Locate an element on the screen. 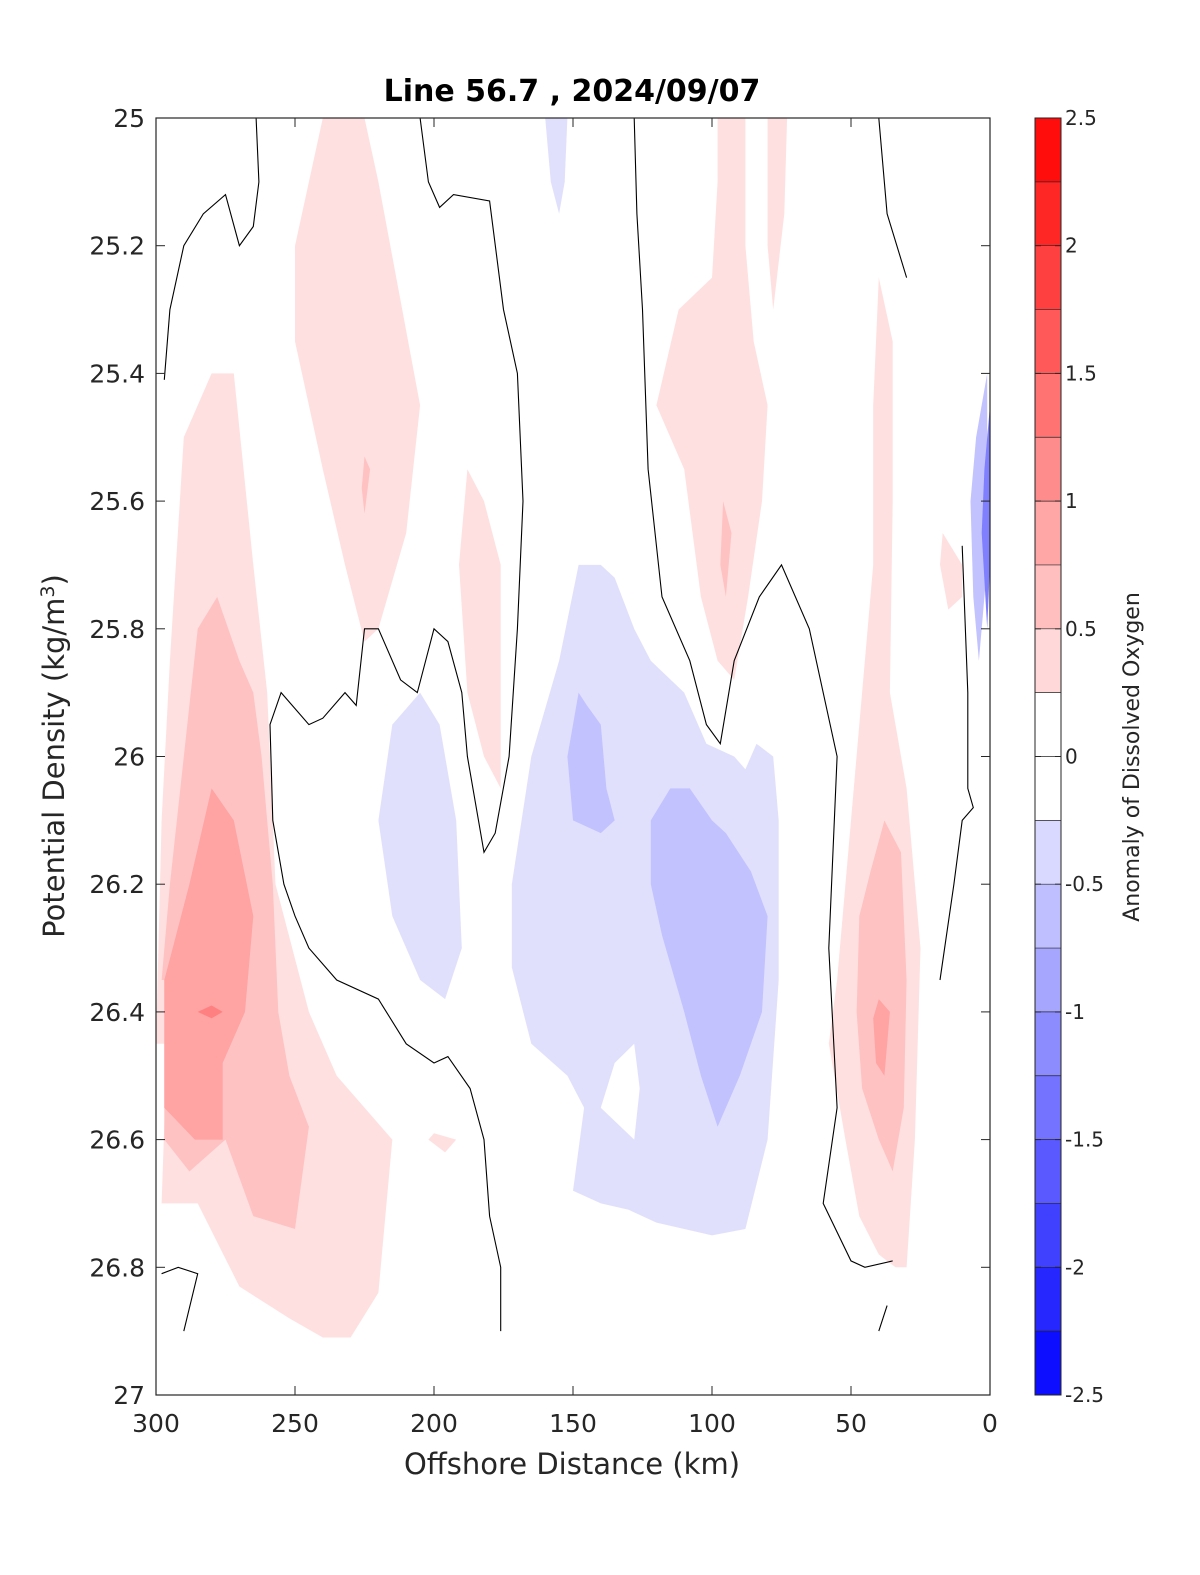  contour-region-neg-central-inner-a is located at coordinates (591, 763).